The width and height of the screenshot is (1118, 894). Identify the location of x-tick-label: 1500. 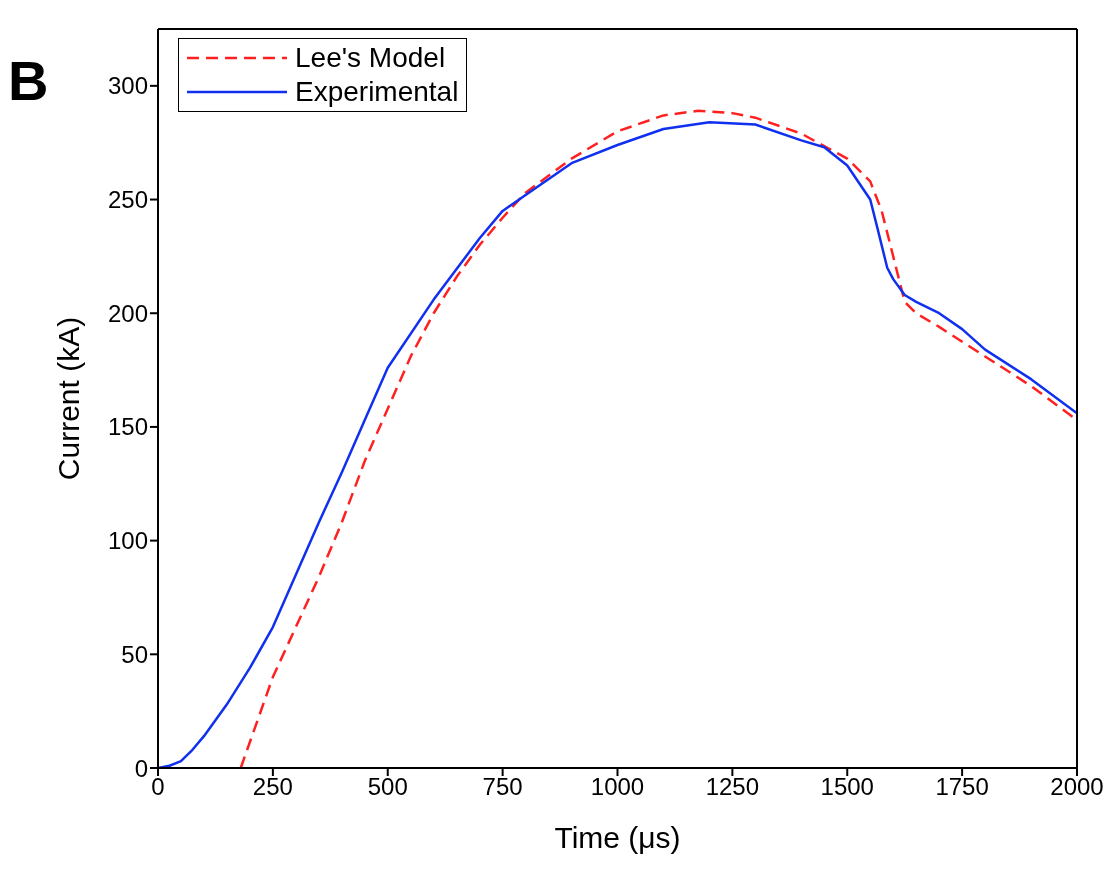
(847, 787).